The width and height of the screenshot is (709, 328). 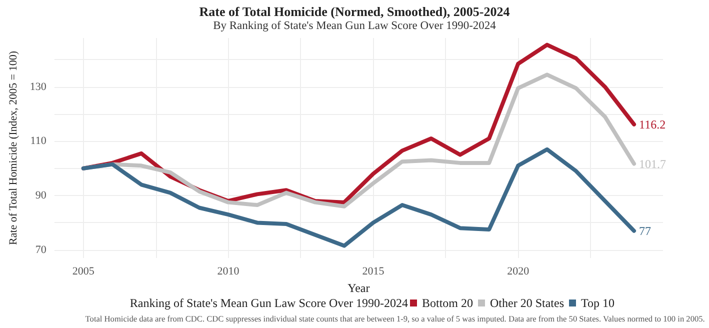 I want to click on y-tick-label: 110, so click(x=38, y=141).